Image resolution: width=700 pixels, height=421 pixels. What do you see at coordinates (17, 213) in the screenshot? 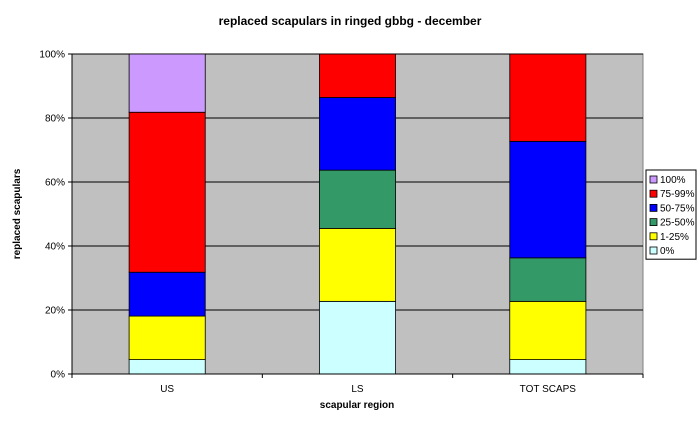
I see `y-axis-title: replaced scapulars` at bounding box center [17, 213].